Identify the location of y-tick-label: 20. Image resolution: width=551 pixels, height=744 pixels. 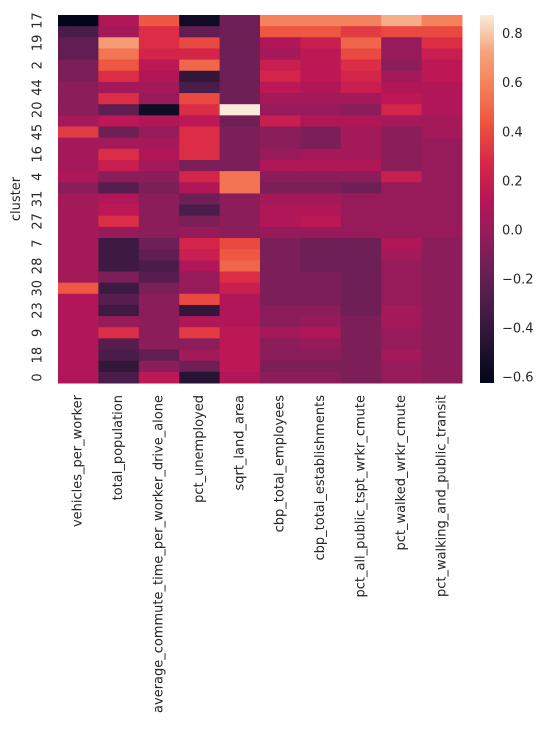
(38, 110).